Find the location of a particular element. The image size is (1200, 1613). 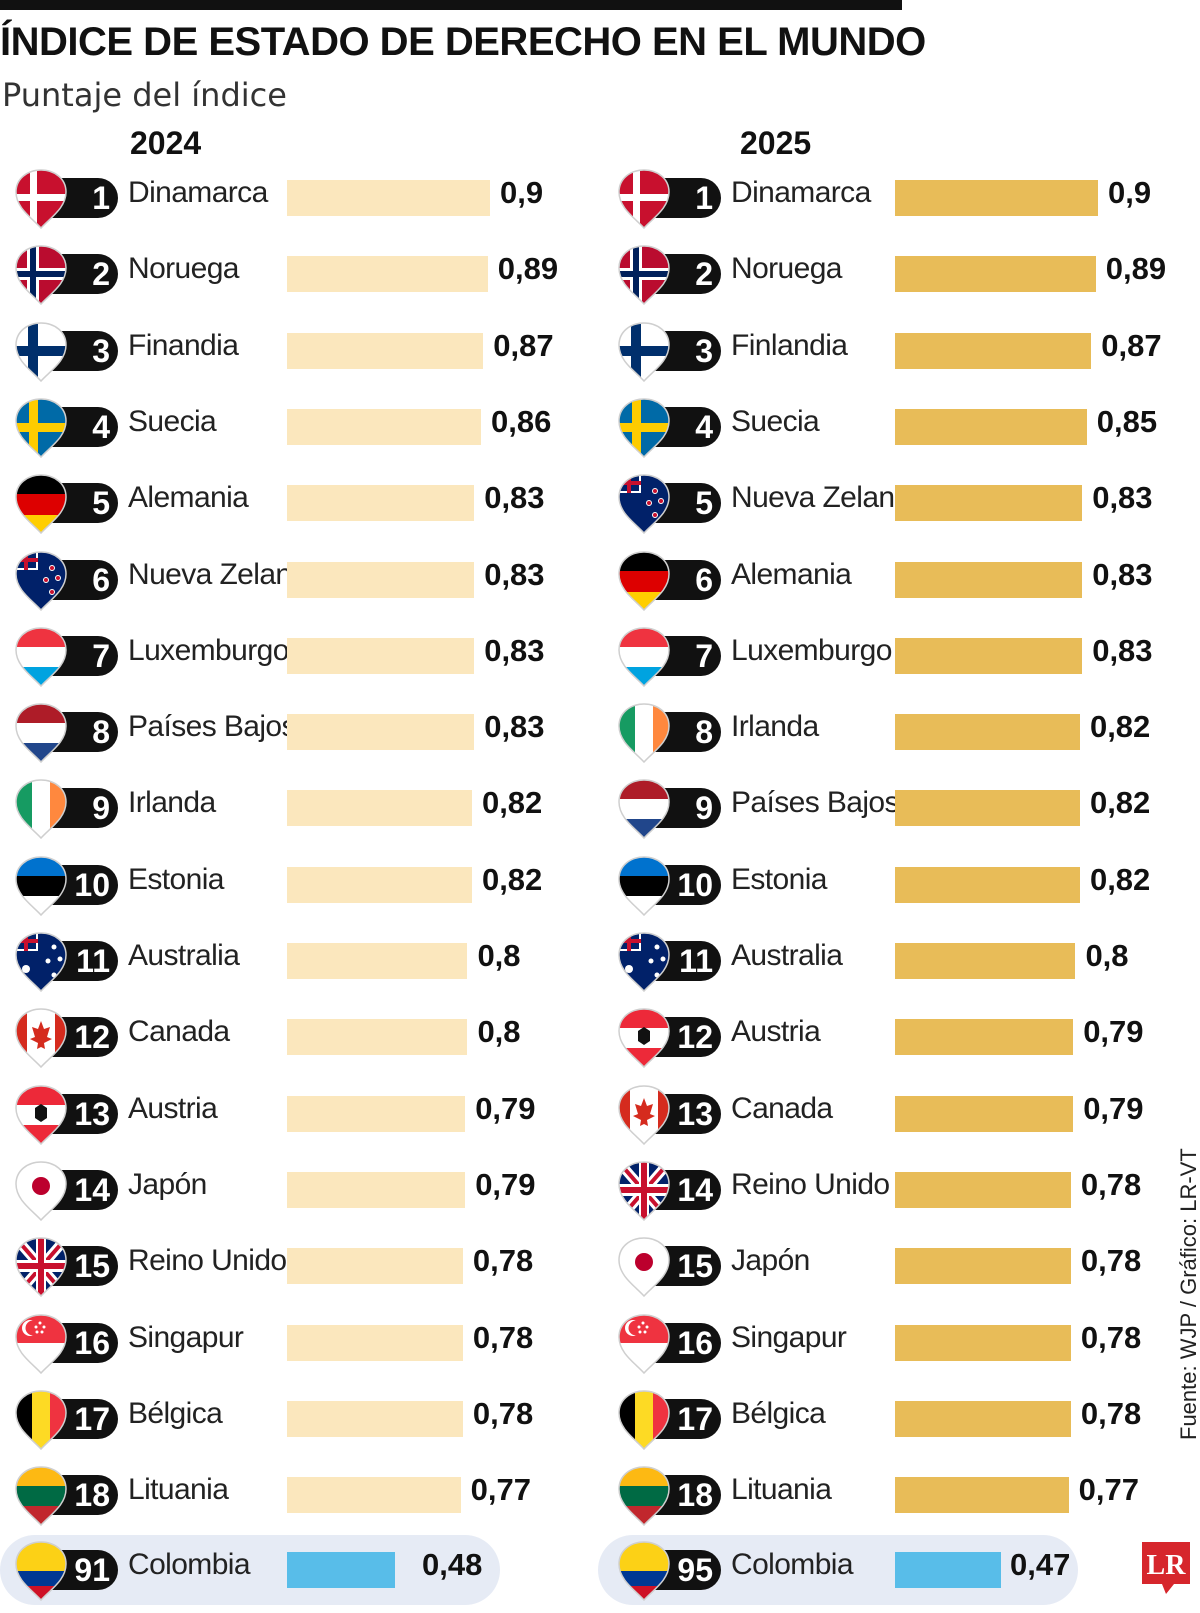

country-label: Países Bajos is located at coordinates (212, 727).